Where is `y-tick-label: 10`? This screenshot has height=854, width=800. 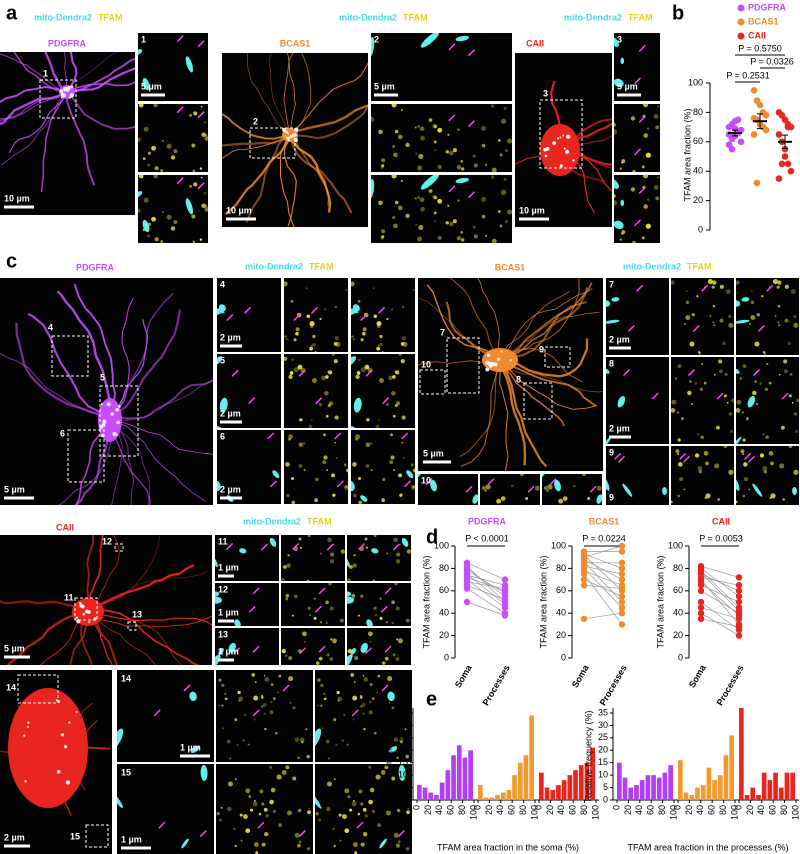 y-tick-label: 10 is located at coordinates (403, 775).